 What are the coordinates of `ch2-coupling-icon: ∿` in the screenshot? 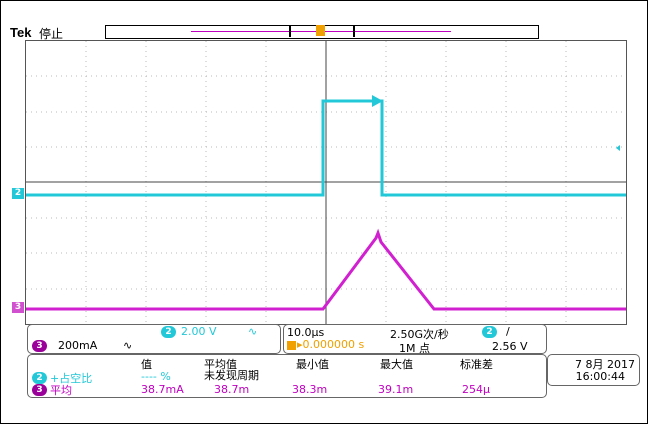 It's located at (253, 331).